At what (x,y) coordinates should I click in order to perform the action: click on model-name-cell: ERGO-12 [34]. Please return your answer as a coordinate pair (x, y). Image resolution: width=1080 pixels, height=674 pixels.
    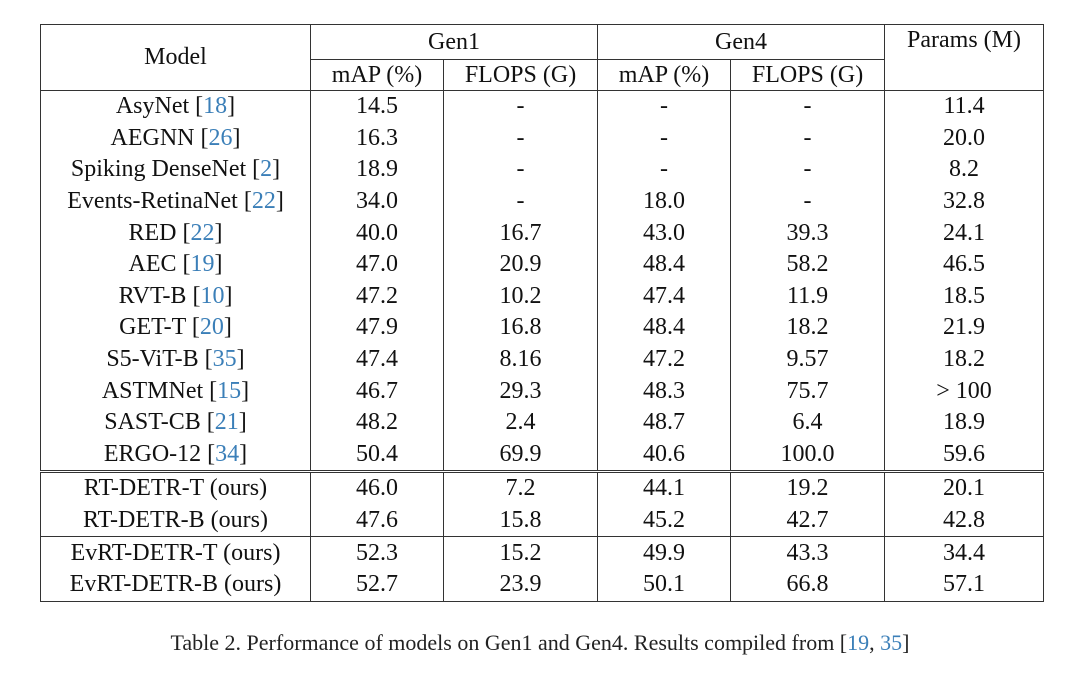
    Looking at the image, I should click on (175, 455).